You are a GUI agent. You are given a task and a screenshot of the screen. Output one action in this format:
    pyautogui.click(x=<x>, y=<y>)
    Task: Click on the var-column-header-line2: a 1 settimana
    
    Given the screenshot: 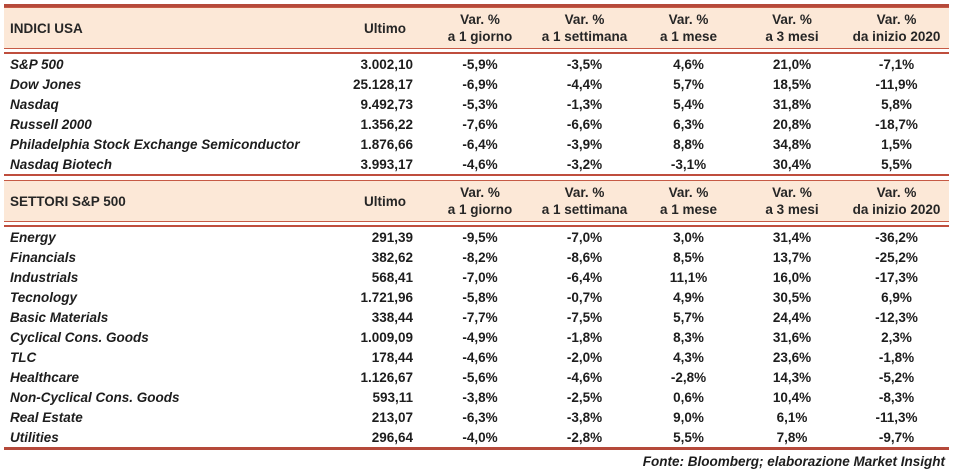 What is the action you would take?
    pyautogui.click(x=584, y=209)
    